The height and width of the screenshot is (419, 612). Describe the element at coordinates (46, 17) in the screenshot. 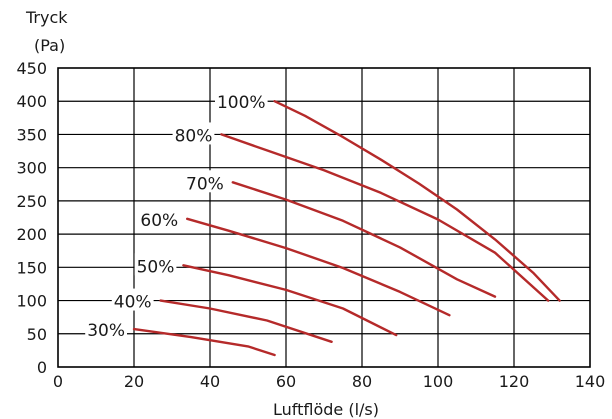

I see `y-axis-title-line1: Tryck` at that location.